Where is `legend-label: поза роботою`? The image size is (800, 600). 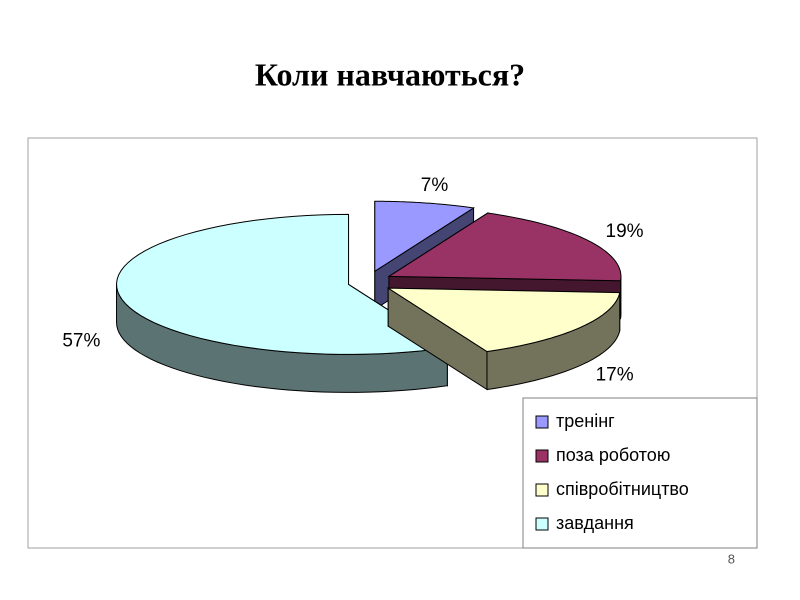
legend-label: поза роботою is located at coordinates (613, 455).